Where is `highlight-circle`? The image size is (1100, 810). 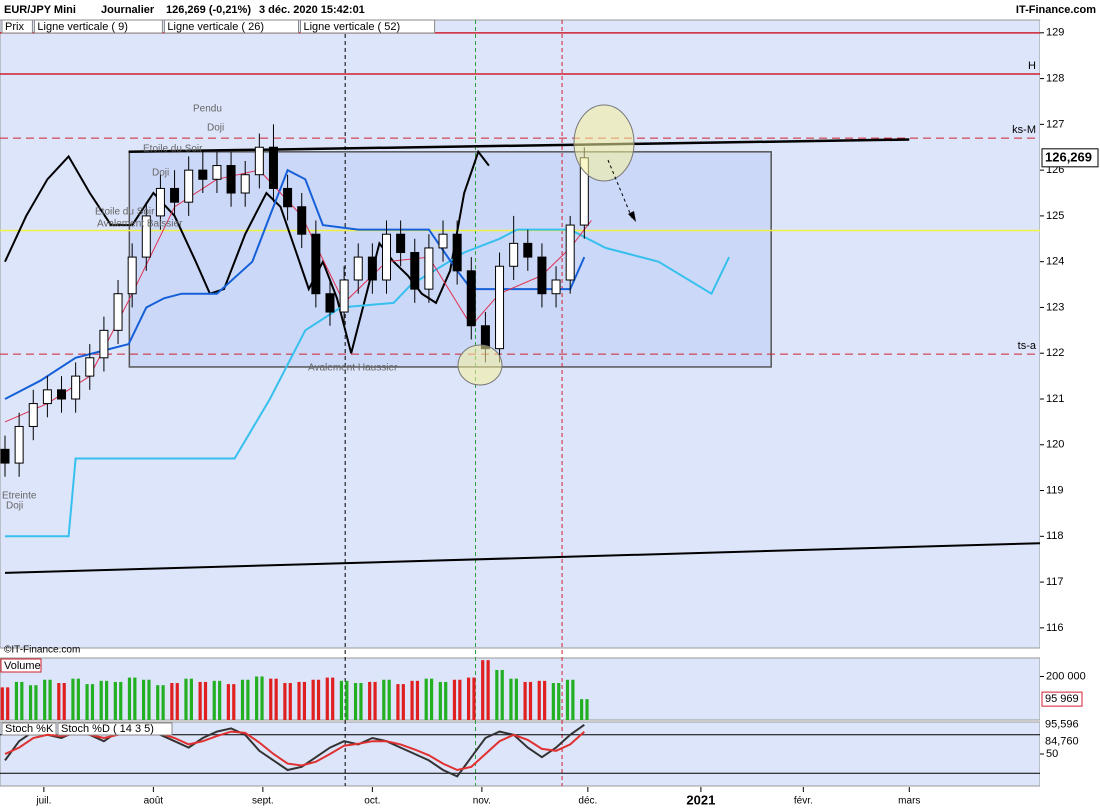 highlight-circle is located at coordinates (604, 143).